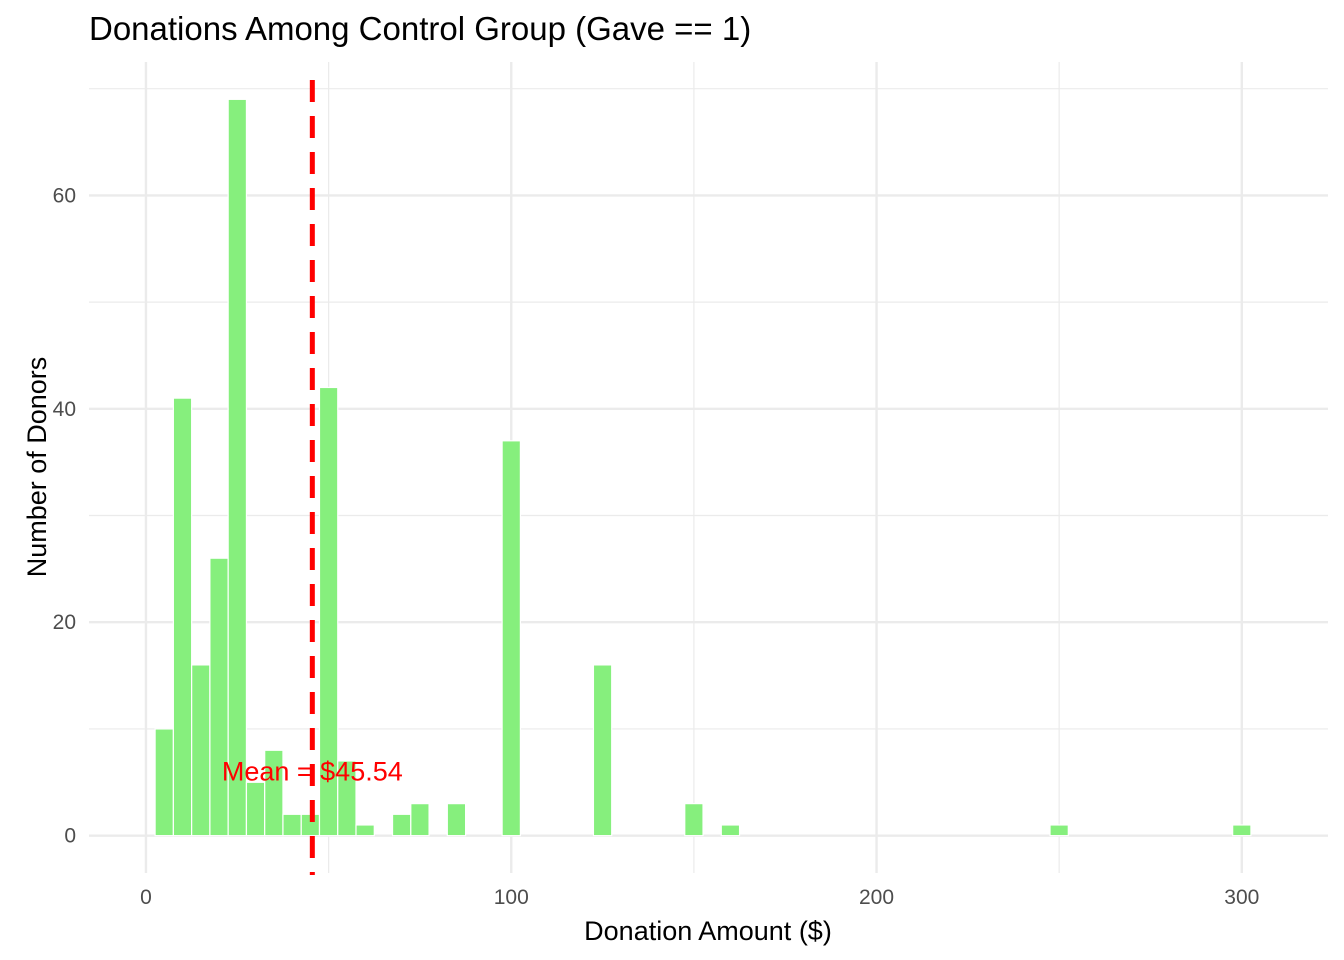 This screenshot has height=960, width=1344. I want to click on x-tick-label: 100, so click(511, 897).